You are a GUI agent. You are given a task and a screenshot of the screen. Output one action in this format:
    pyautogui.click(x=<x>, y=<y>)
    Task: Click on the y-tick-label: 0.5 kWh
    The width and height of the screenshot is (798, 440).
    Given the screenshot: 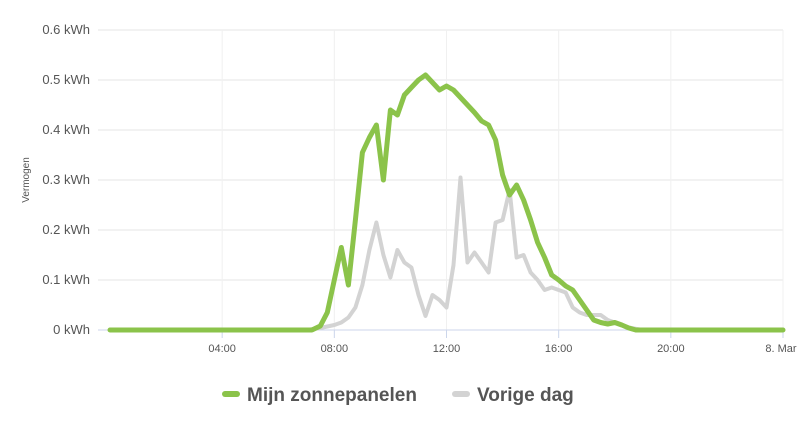 What is the action you would take?
    pyautogui.click(x=66, y=79)
    